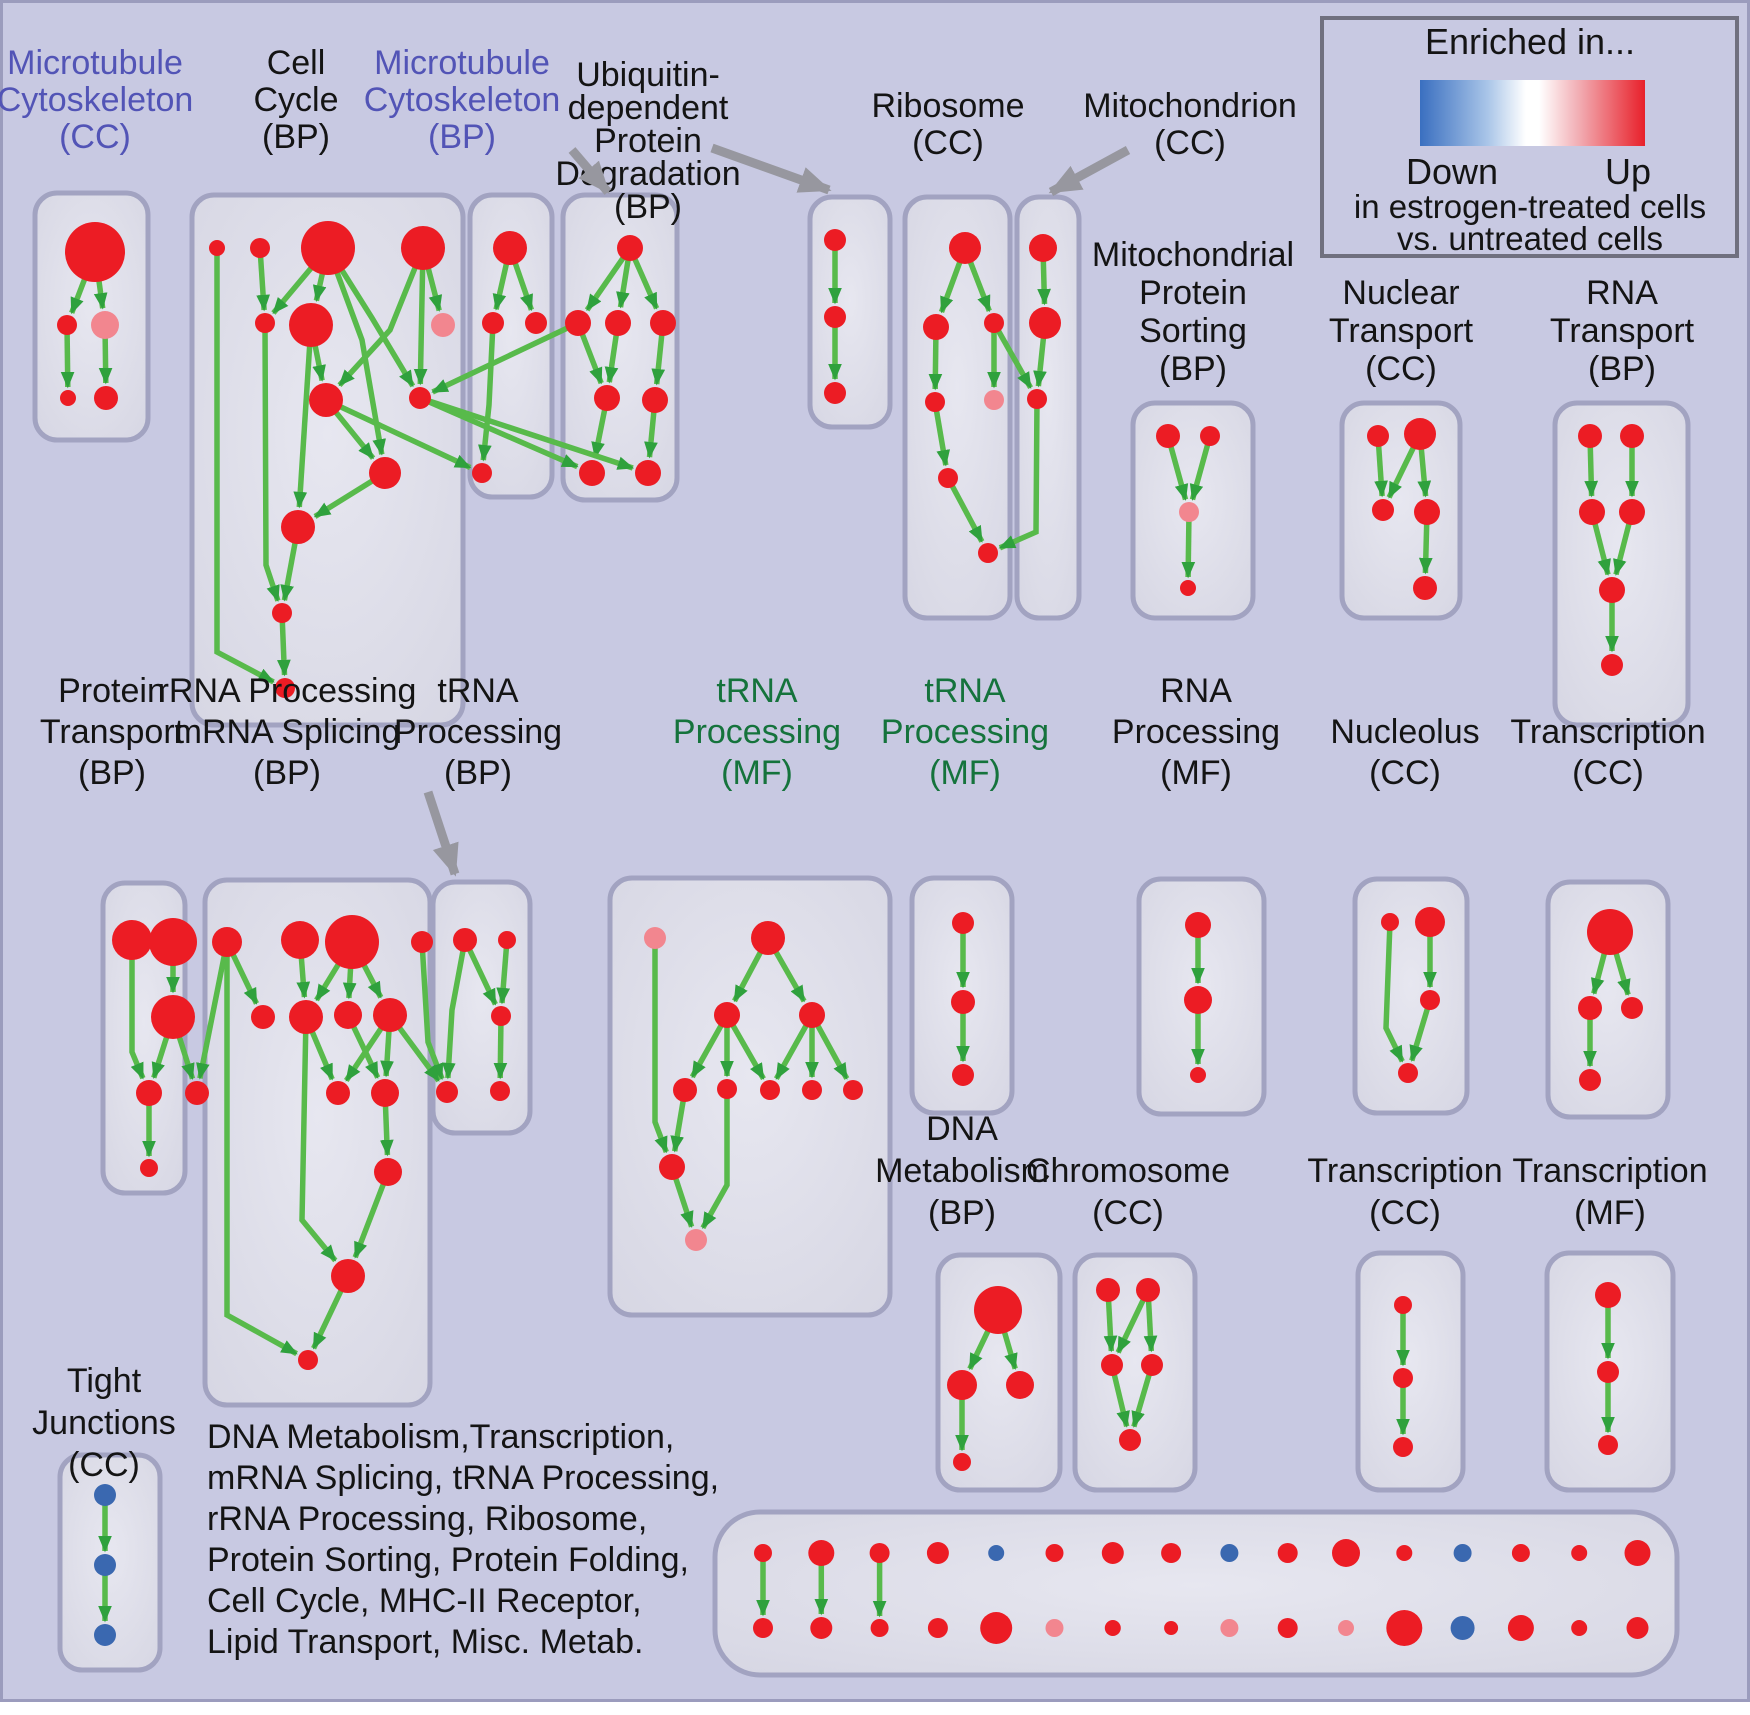 This screenshot has width=1750, height=1715. What do you see at coordinates (1420, 434) in the screenshot?
I see `node-nuclear-transport-c2` at bounding box center [1420, 434].